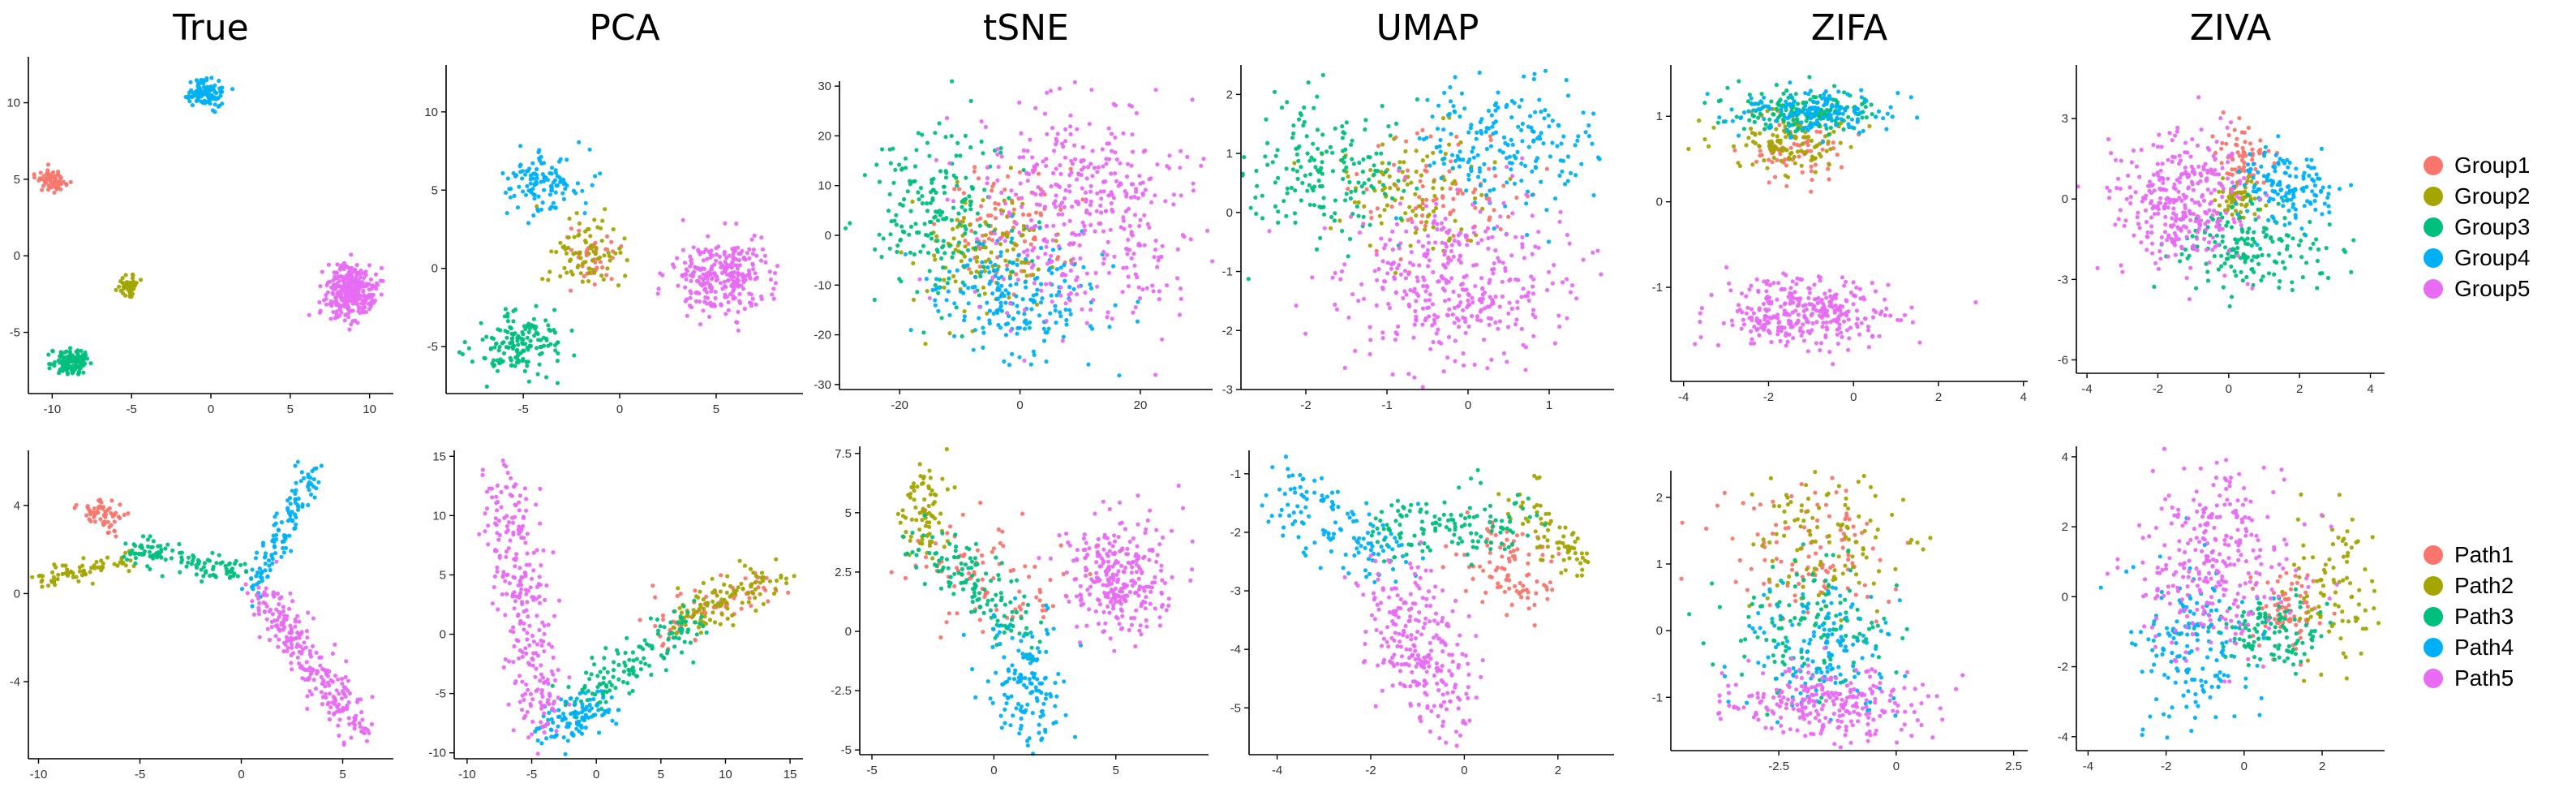  I want to click on y-tick-label: -5, so click(15, 333).